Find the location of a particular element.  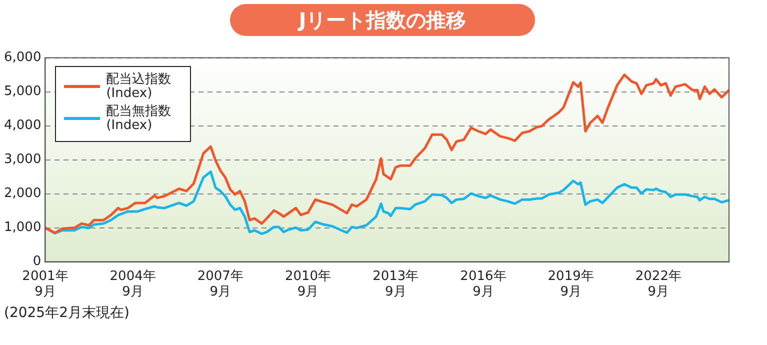

x-tick-label: 2010年 9月 is located at coordinates (308, 284).